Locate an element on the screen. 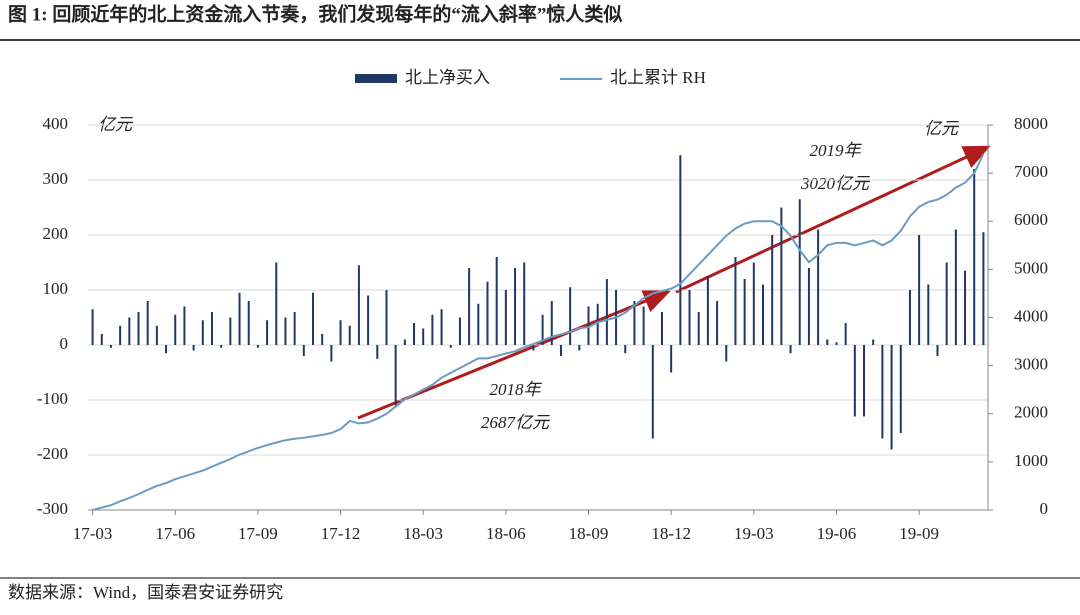 The height and width of the screenshot is (615, 1080). legend-label: 北上累计 RH is located at coordinates (658, 77).